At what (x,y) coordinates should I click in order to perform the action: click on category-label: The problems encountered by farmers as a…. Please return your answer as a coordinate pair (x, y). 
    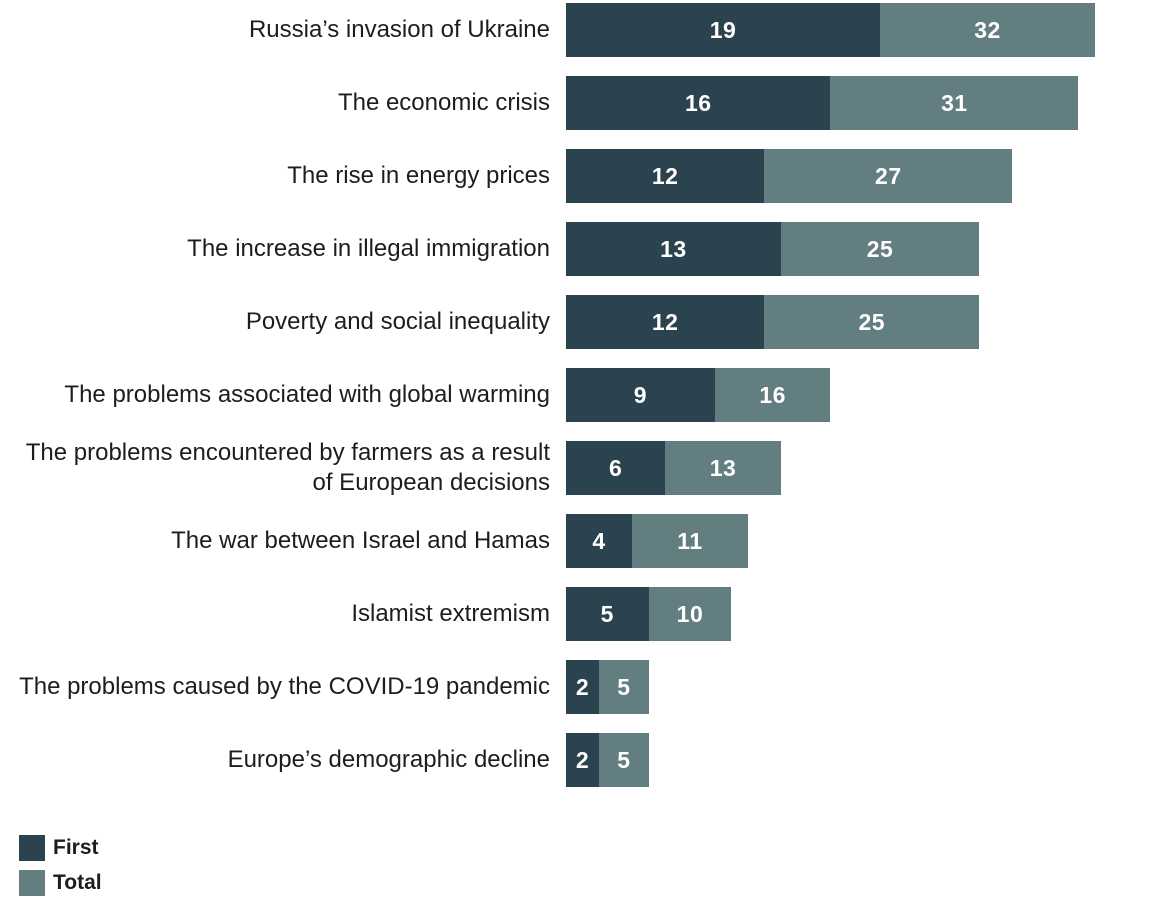
    Looking at the image, I should click on (287, 467).